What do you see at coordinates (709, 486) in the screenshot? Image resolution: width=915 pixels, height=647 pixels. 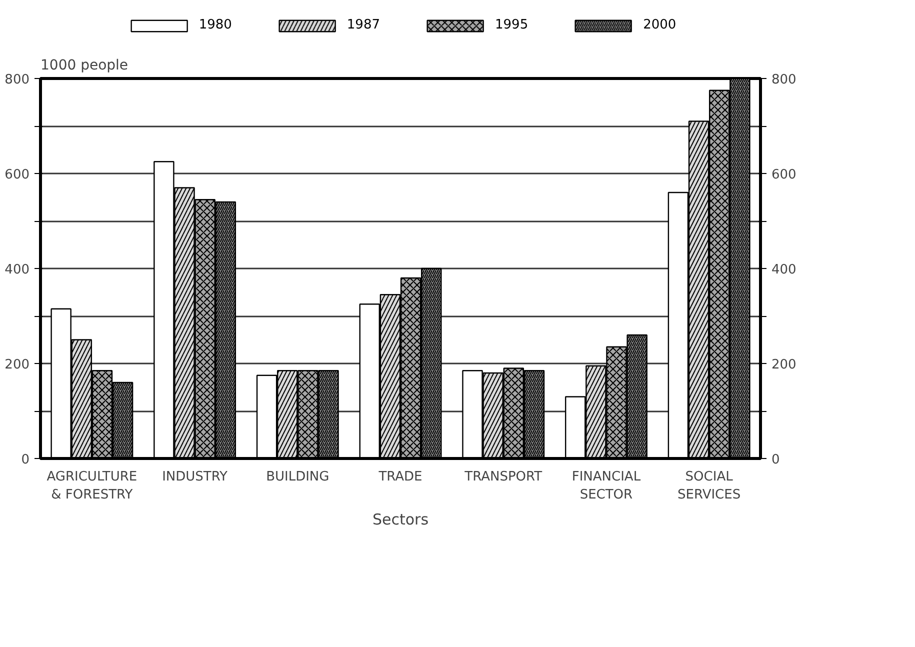 I see `x-tick-label: SOCIAL SERVICES` at bounding box center [709, 486].